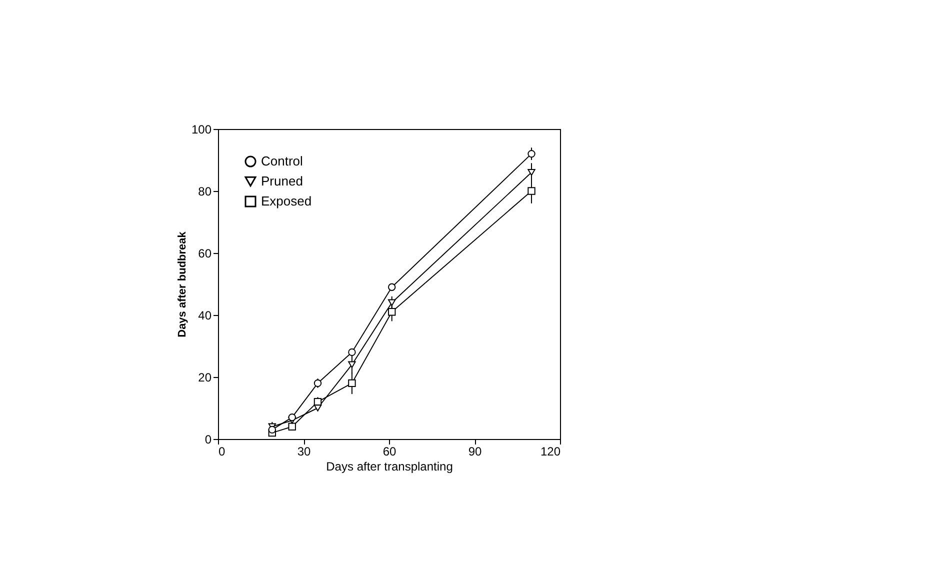  Describe the element at coordinates (205, 315) in the screenshot. I see `y-tick-label: 40` at that location.